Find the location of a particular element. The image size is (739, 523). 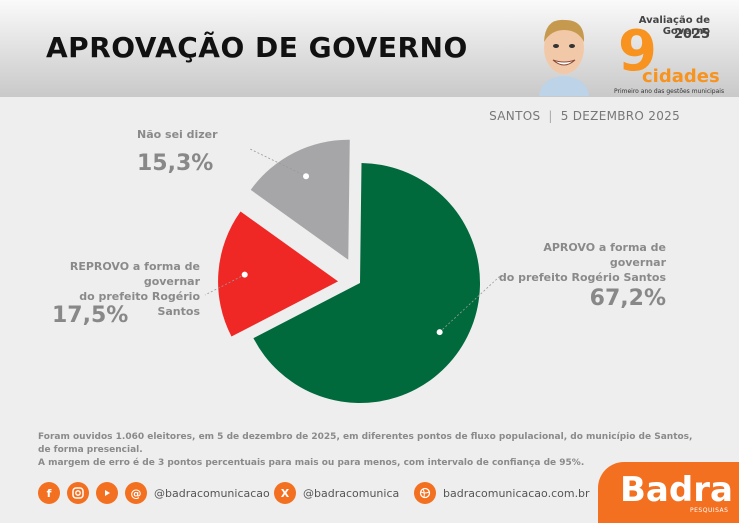

date: 5 DEZEMBRO 2025 is located at coordinates (620, 116).